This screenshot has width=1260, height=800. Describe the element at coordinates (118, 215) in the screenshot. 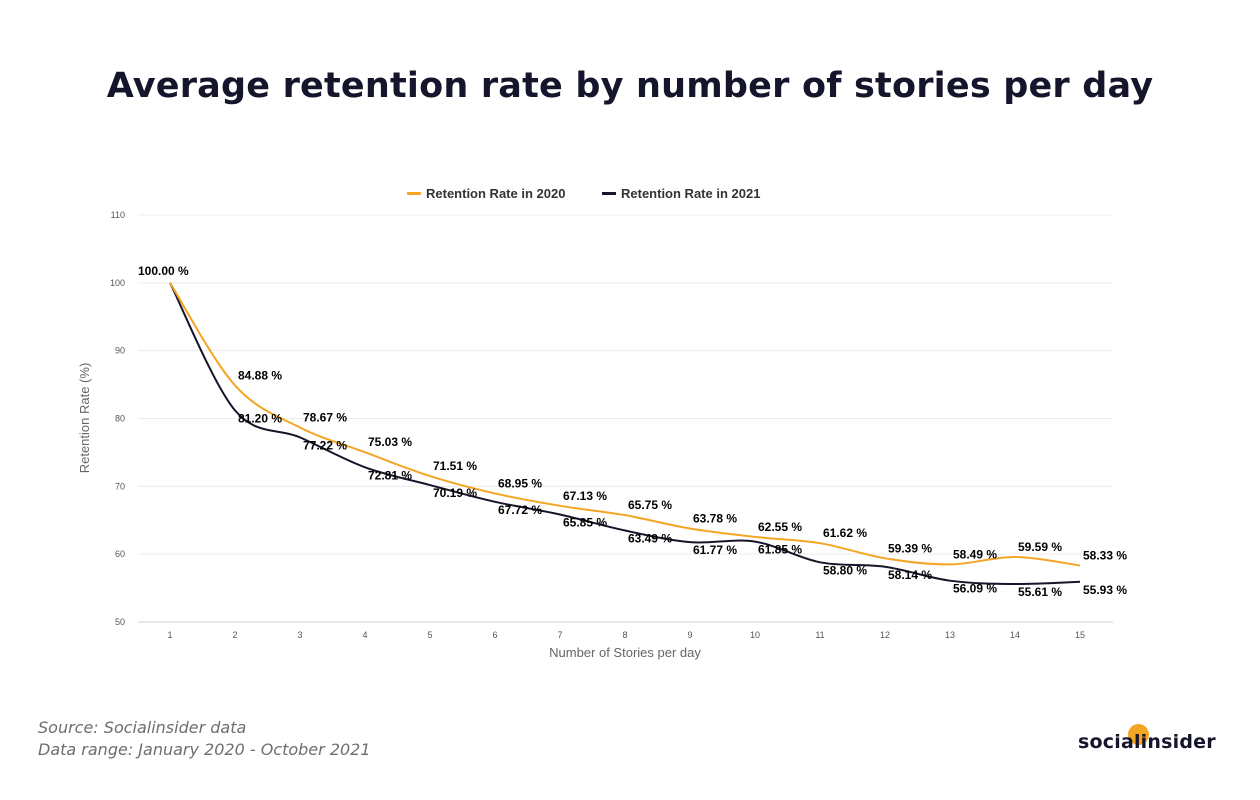

I see `y-tick-label: 110` at that location.